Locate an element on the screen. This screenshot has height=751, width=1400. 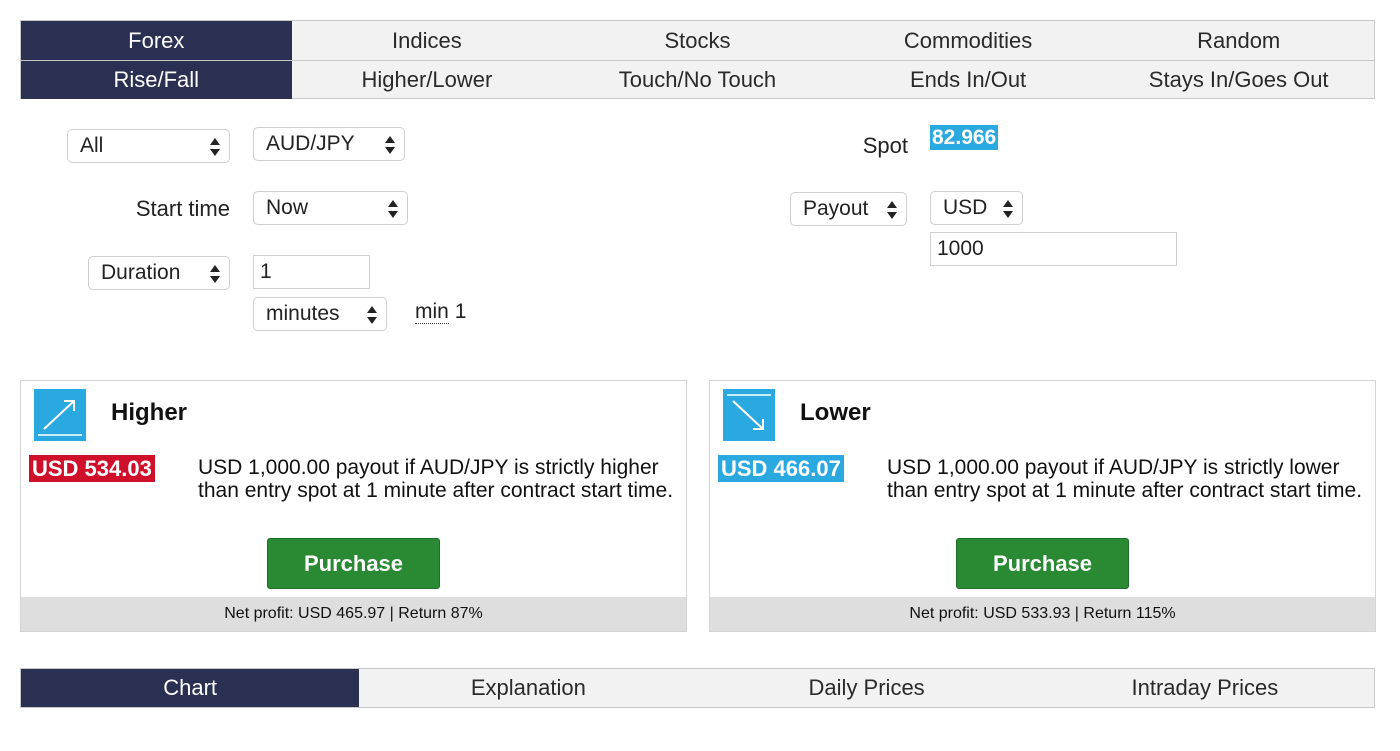
payout-type-value: Payout is located at coordinates (836, 208).